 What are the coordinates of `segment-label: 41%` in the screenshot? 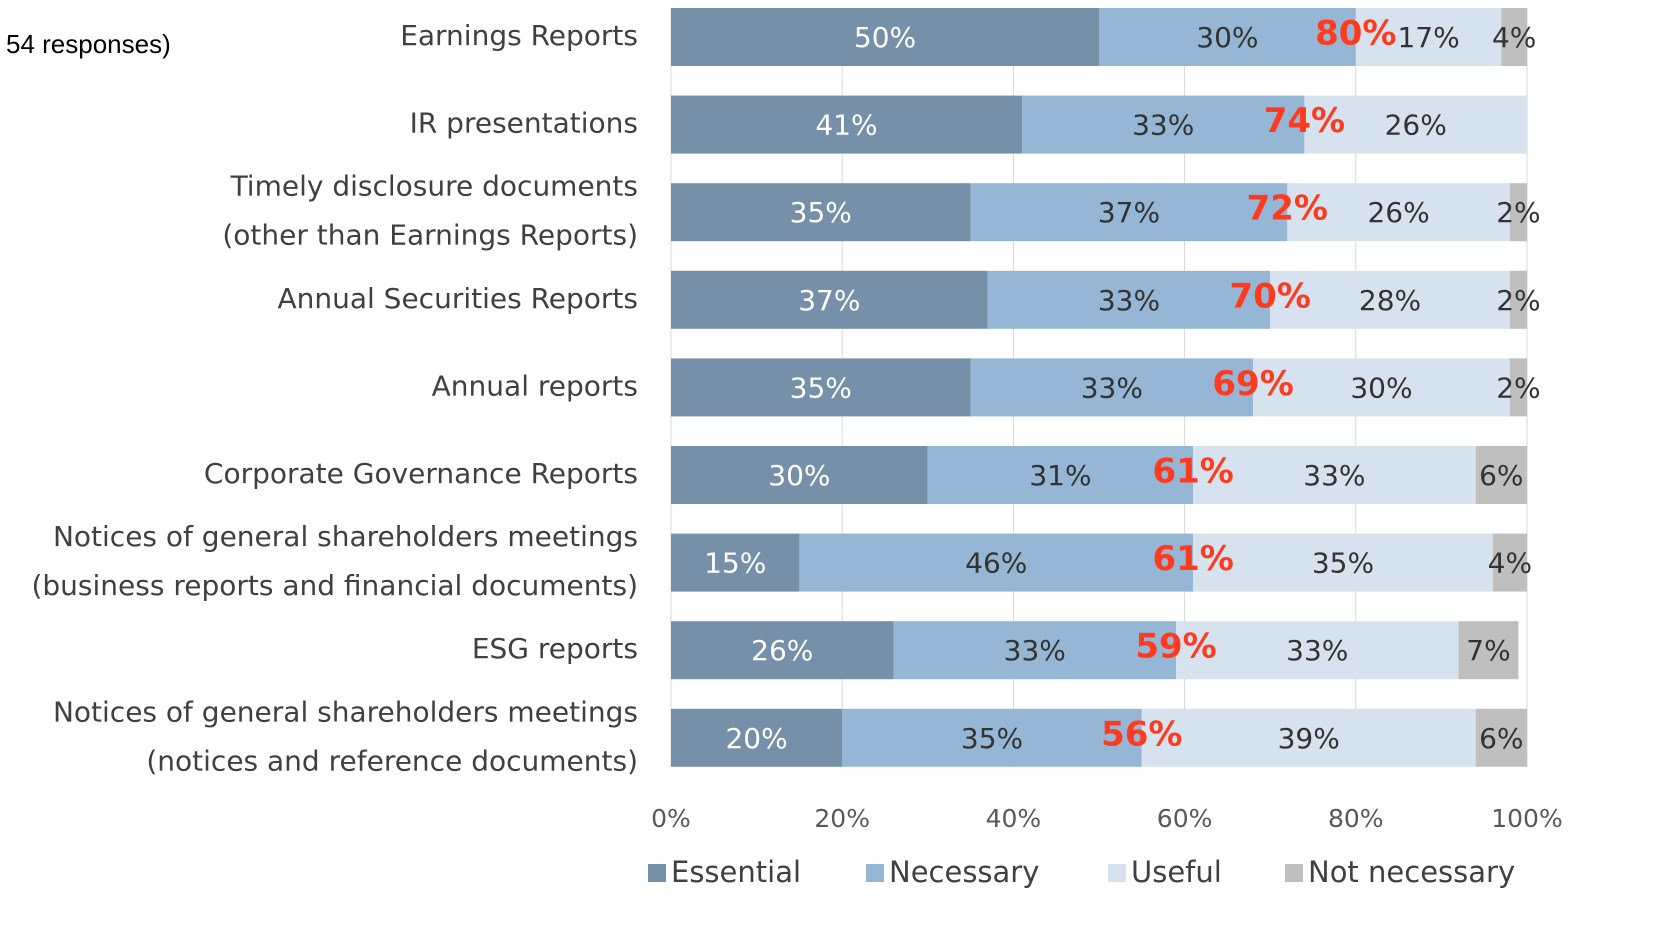 It's located at (846, 125).